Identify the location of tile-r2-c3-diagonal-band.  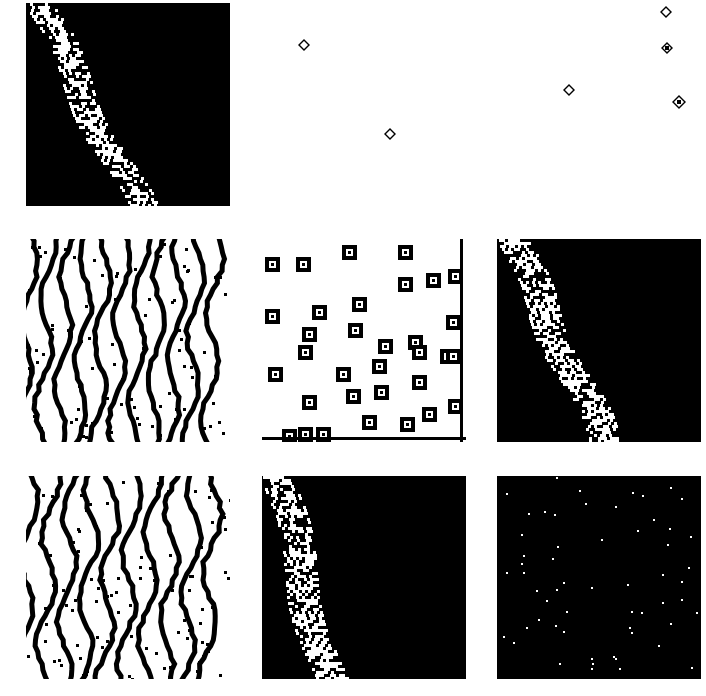
(599, 340).